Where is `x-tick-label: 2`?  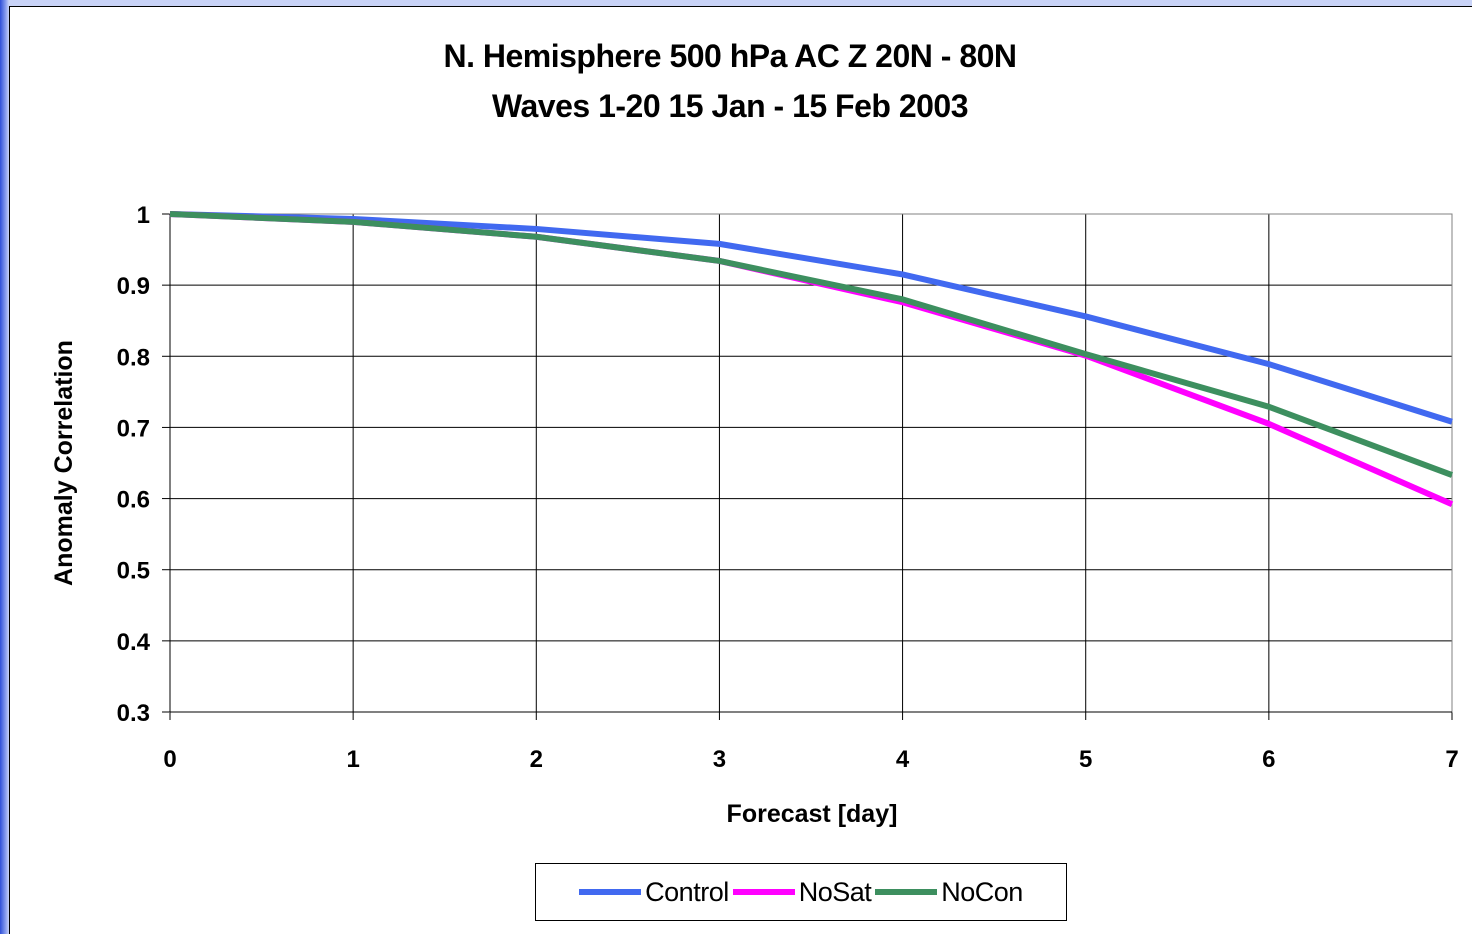
x-tick-label: 2 is located at coordinates (536, 759).